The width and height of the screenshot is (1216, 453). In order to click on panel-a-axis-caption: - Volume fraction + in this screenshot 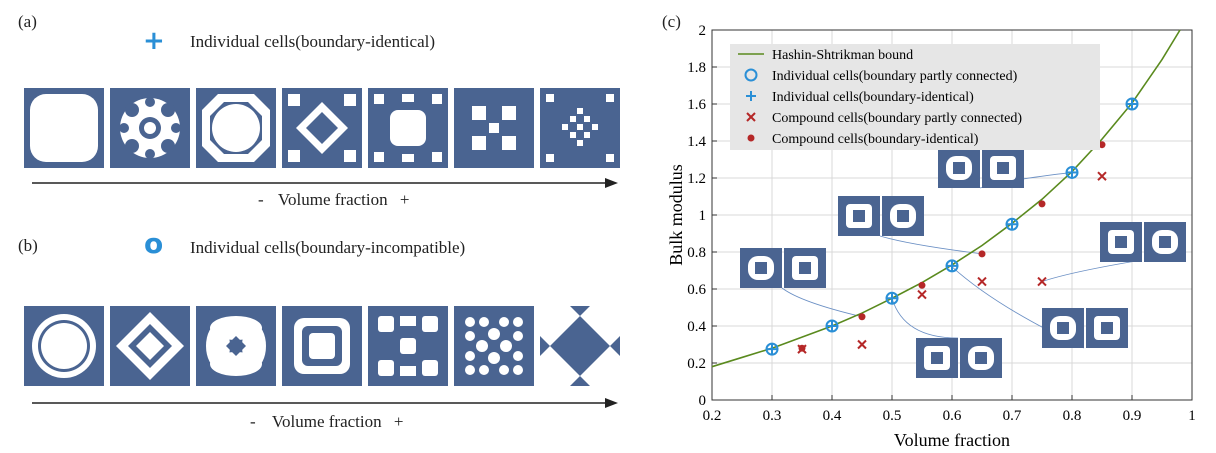, I will do `click(333, 200)`.